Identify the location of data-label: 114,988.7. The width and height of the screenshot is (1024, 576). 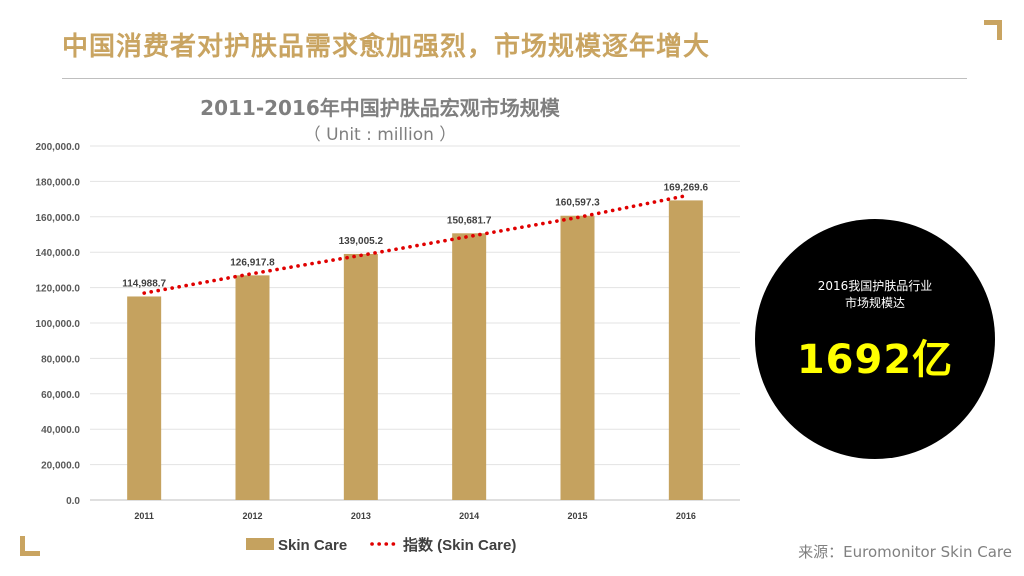
(144, 283).